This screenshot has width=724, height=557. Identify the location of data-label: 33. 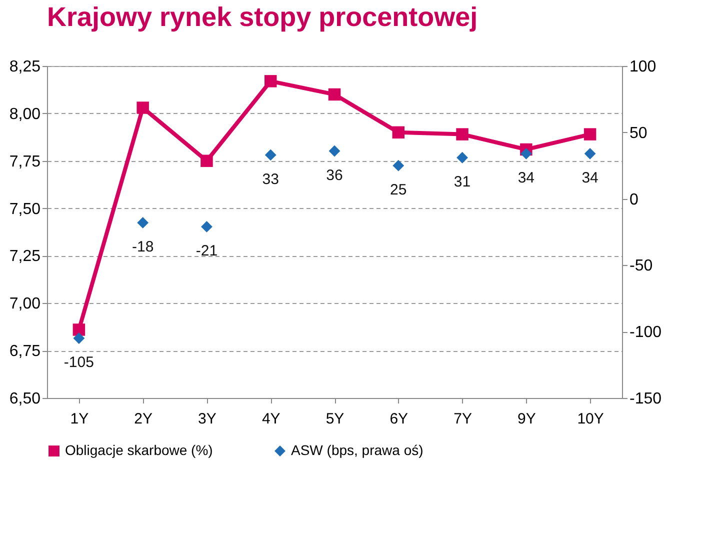
(270, 179).